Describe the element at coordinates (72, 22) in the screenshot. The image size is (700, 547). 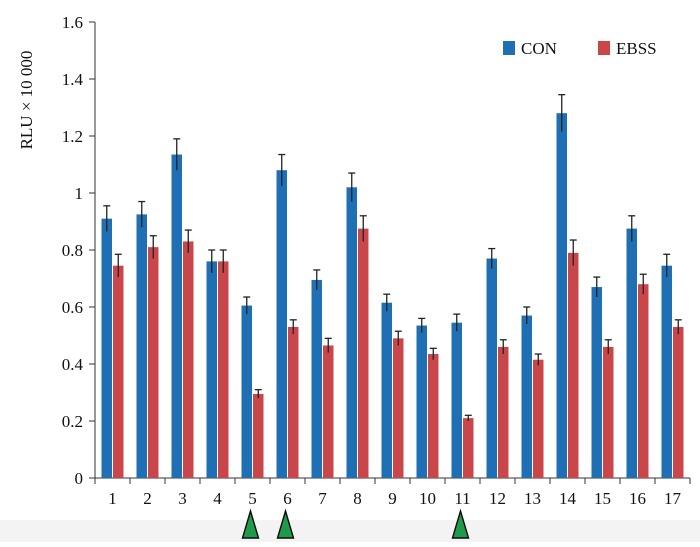
I see `y-tick-label: 1.6` at that location.